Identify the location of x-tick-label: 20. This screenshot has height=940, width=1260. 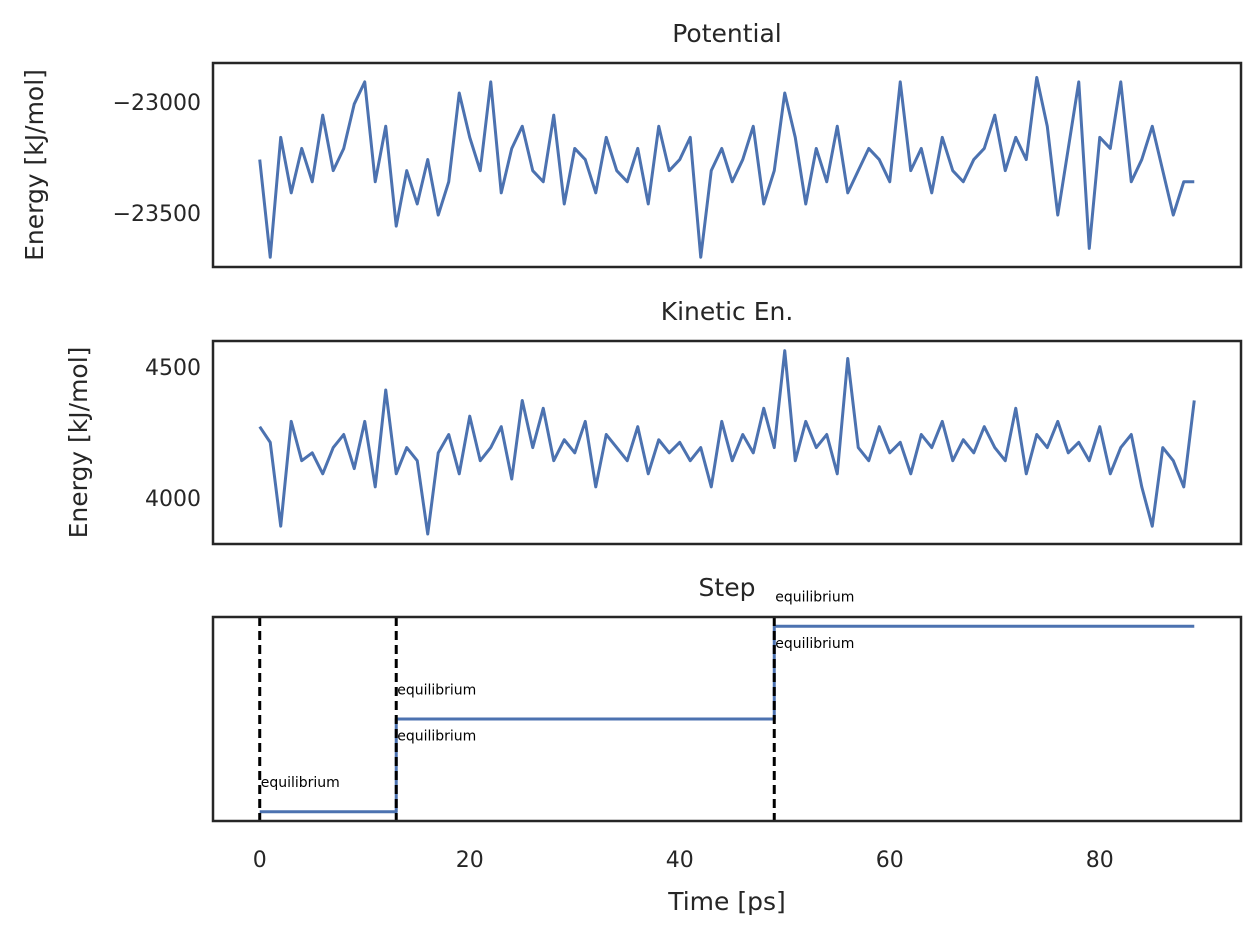
(470, 860).